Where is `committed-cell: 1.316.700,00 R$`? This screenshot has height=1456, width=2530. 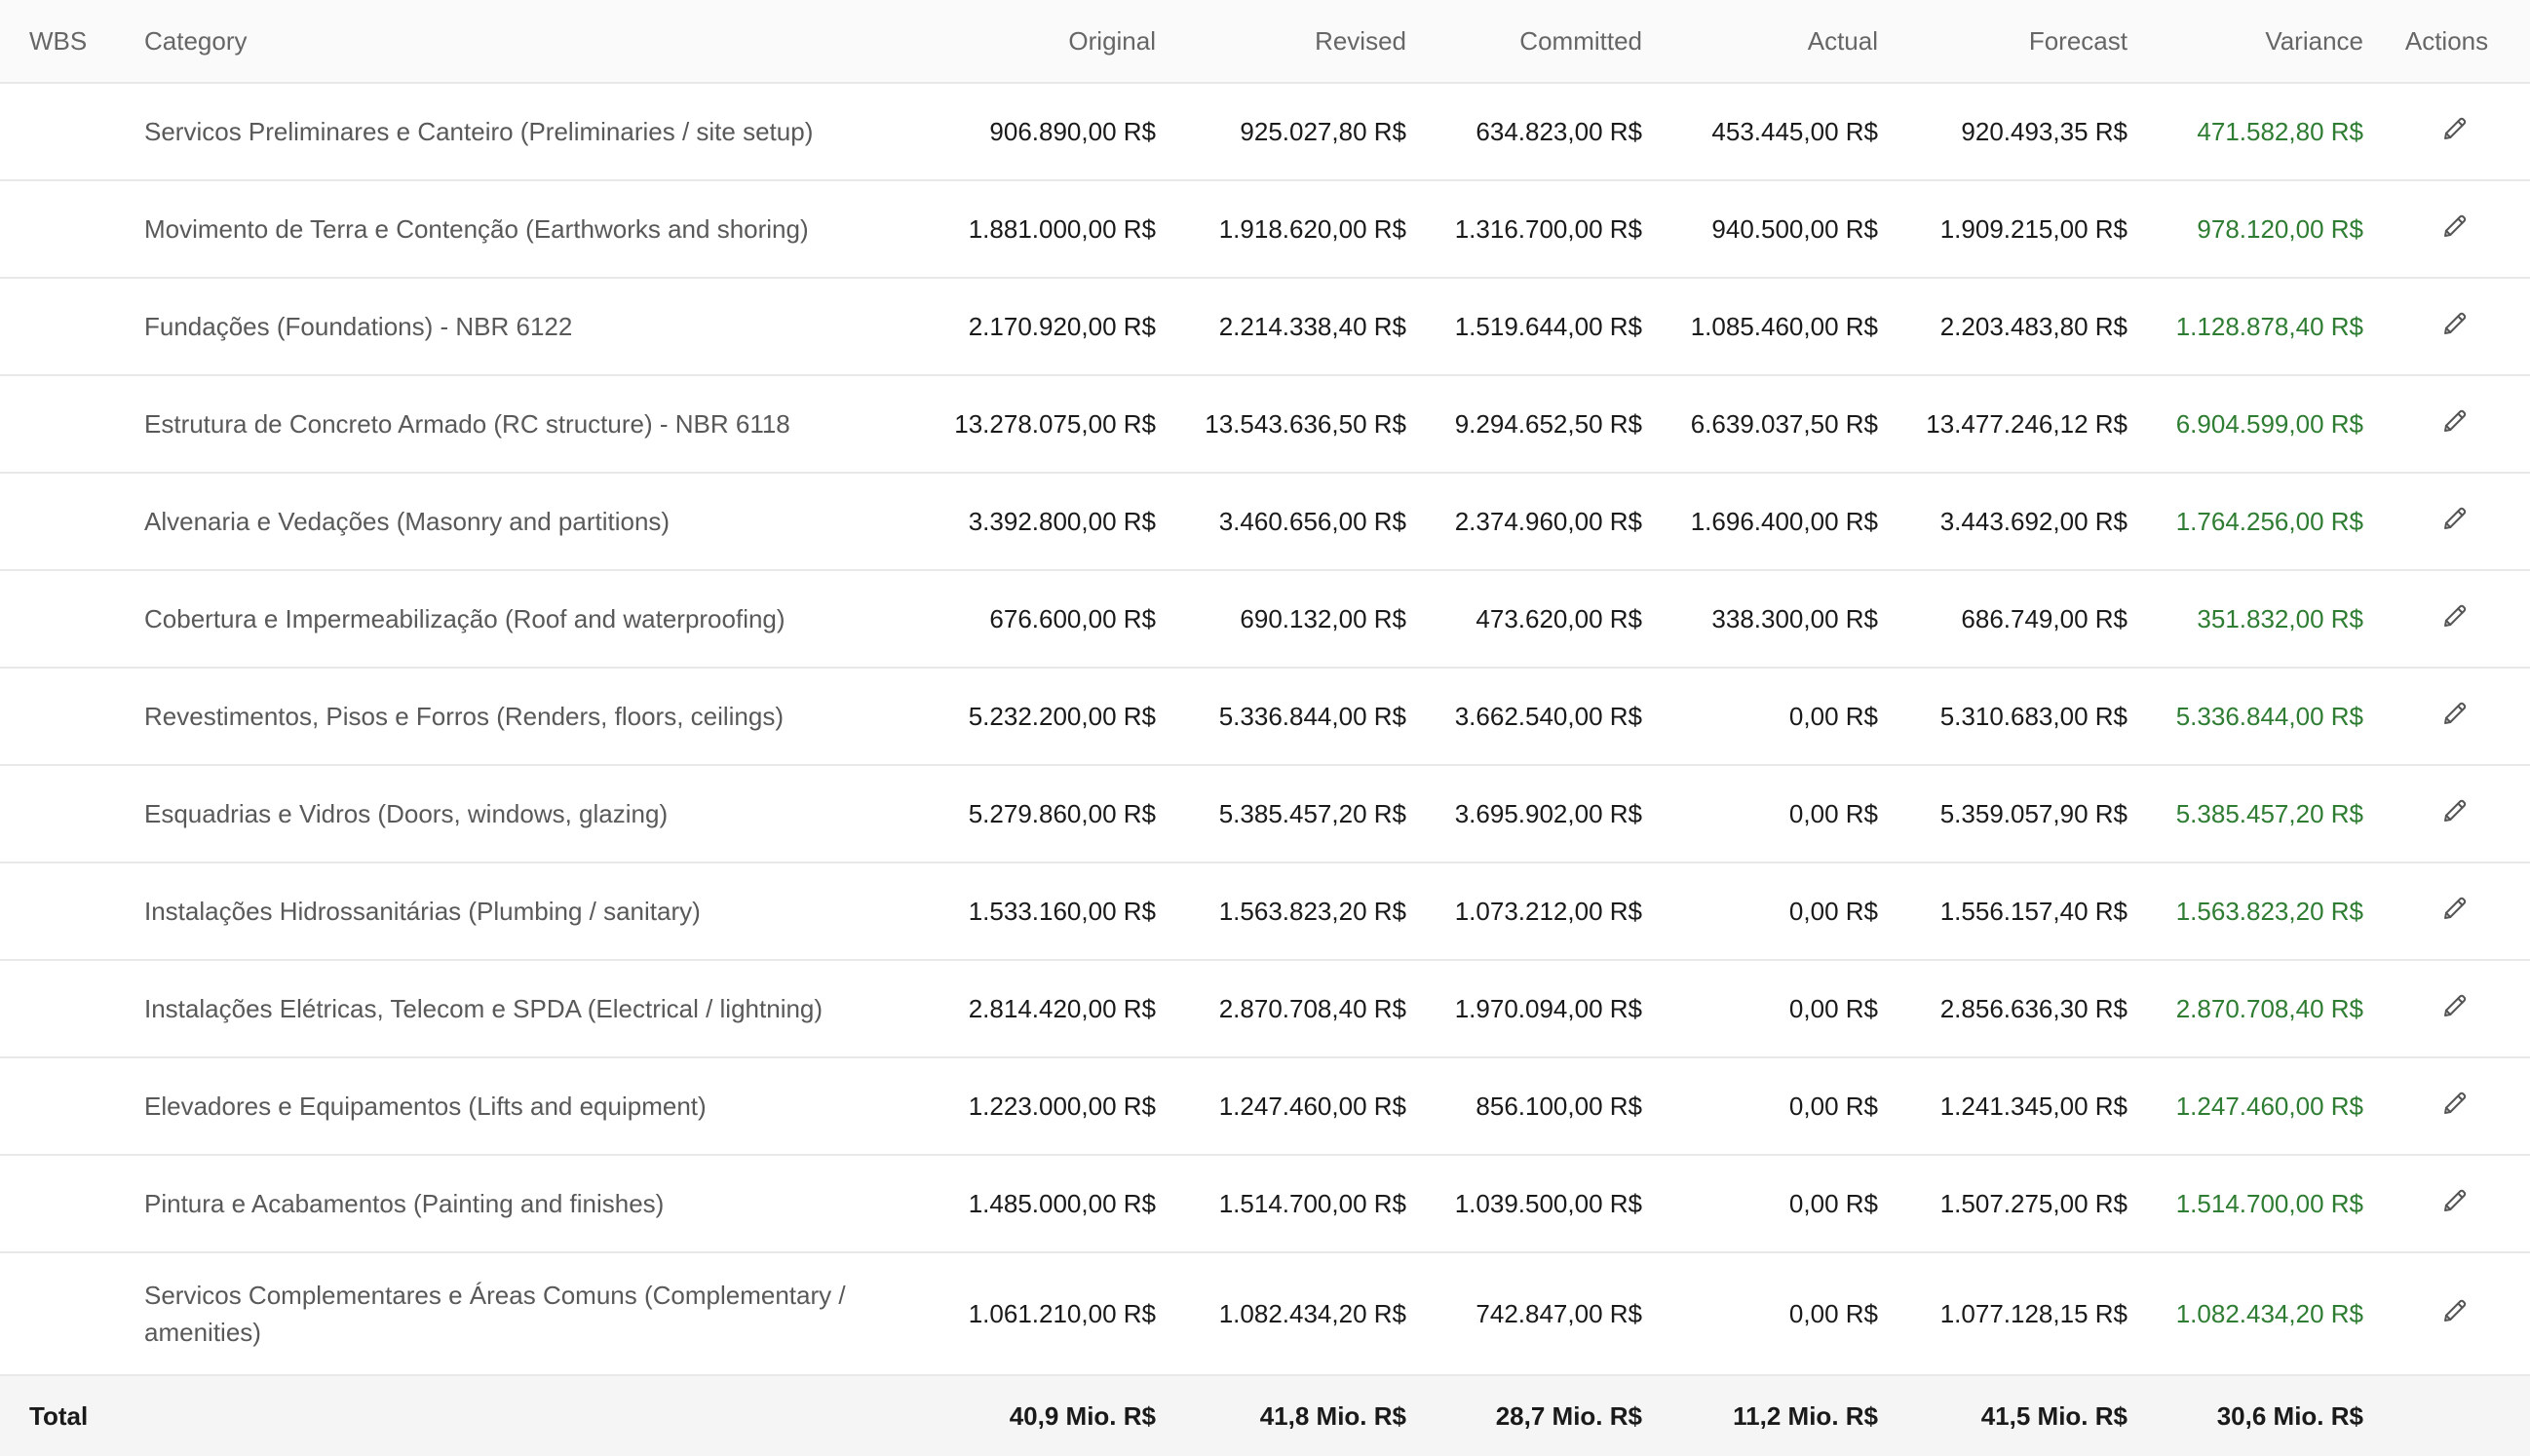
committed-cell: 1.316.700,00 R$ is located at coordinates (1524, 229).